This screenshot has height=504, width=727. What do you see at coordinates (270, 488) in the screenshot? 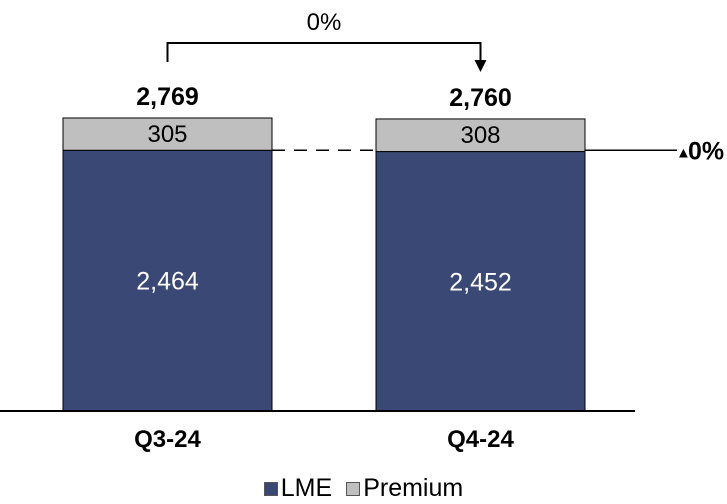
I see `legend-swatch-lme` at bounding box center [270, 488].